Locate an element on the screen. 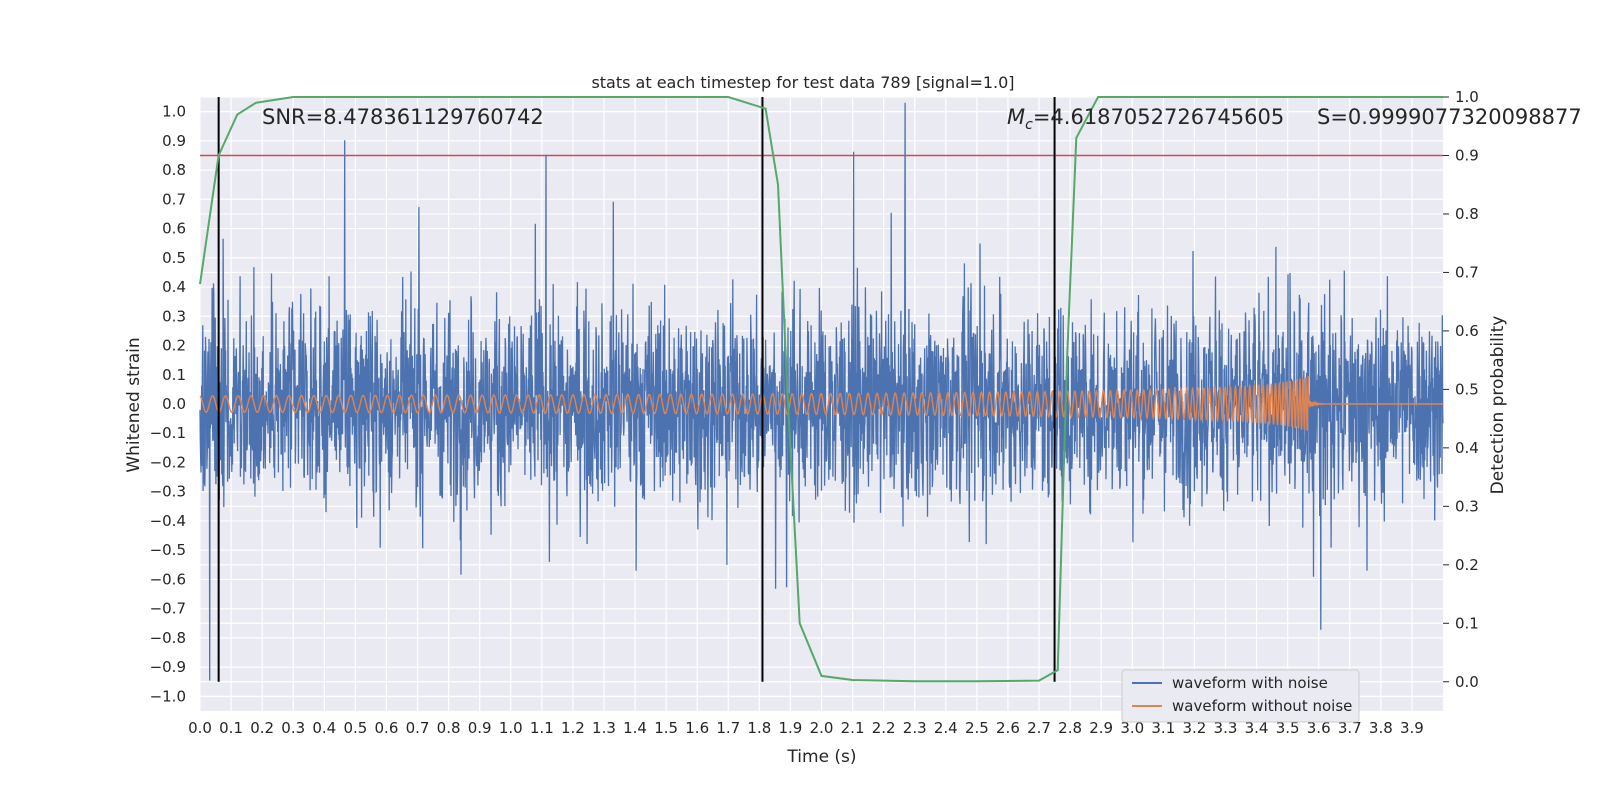 The height and width of the screenshot is (800, 1600). clean-series is located at coordinates (821, 403).